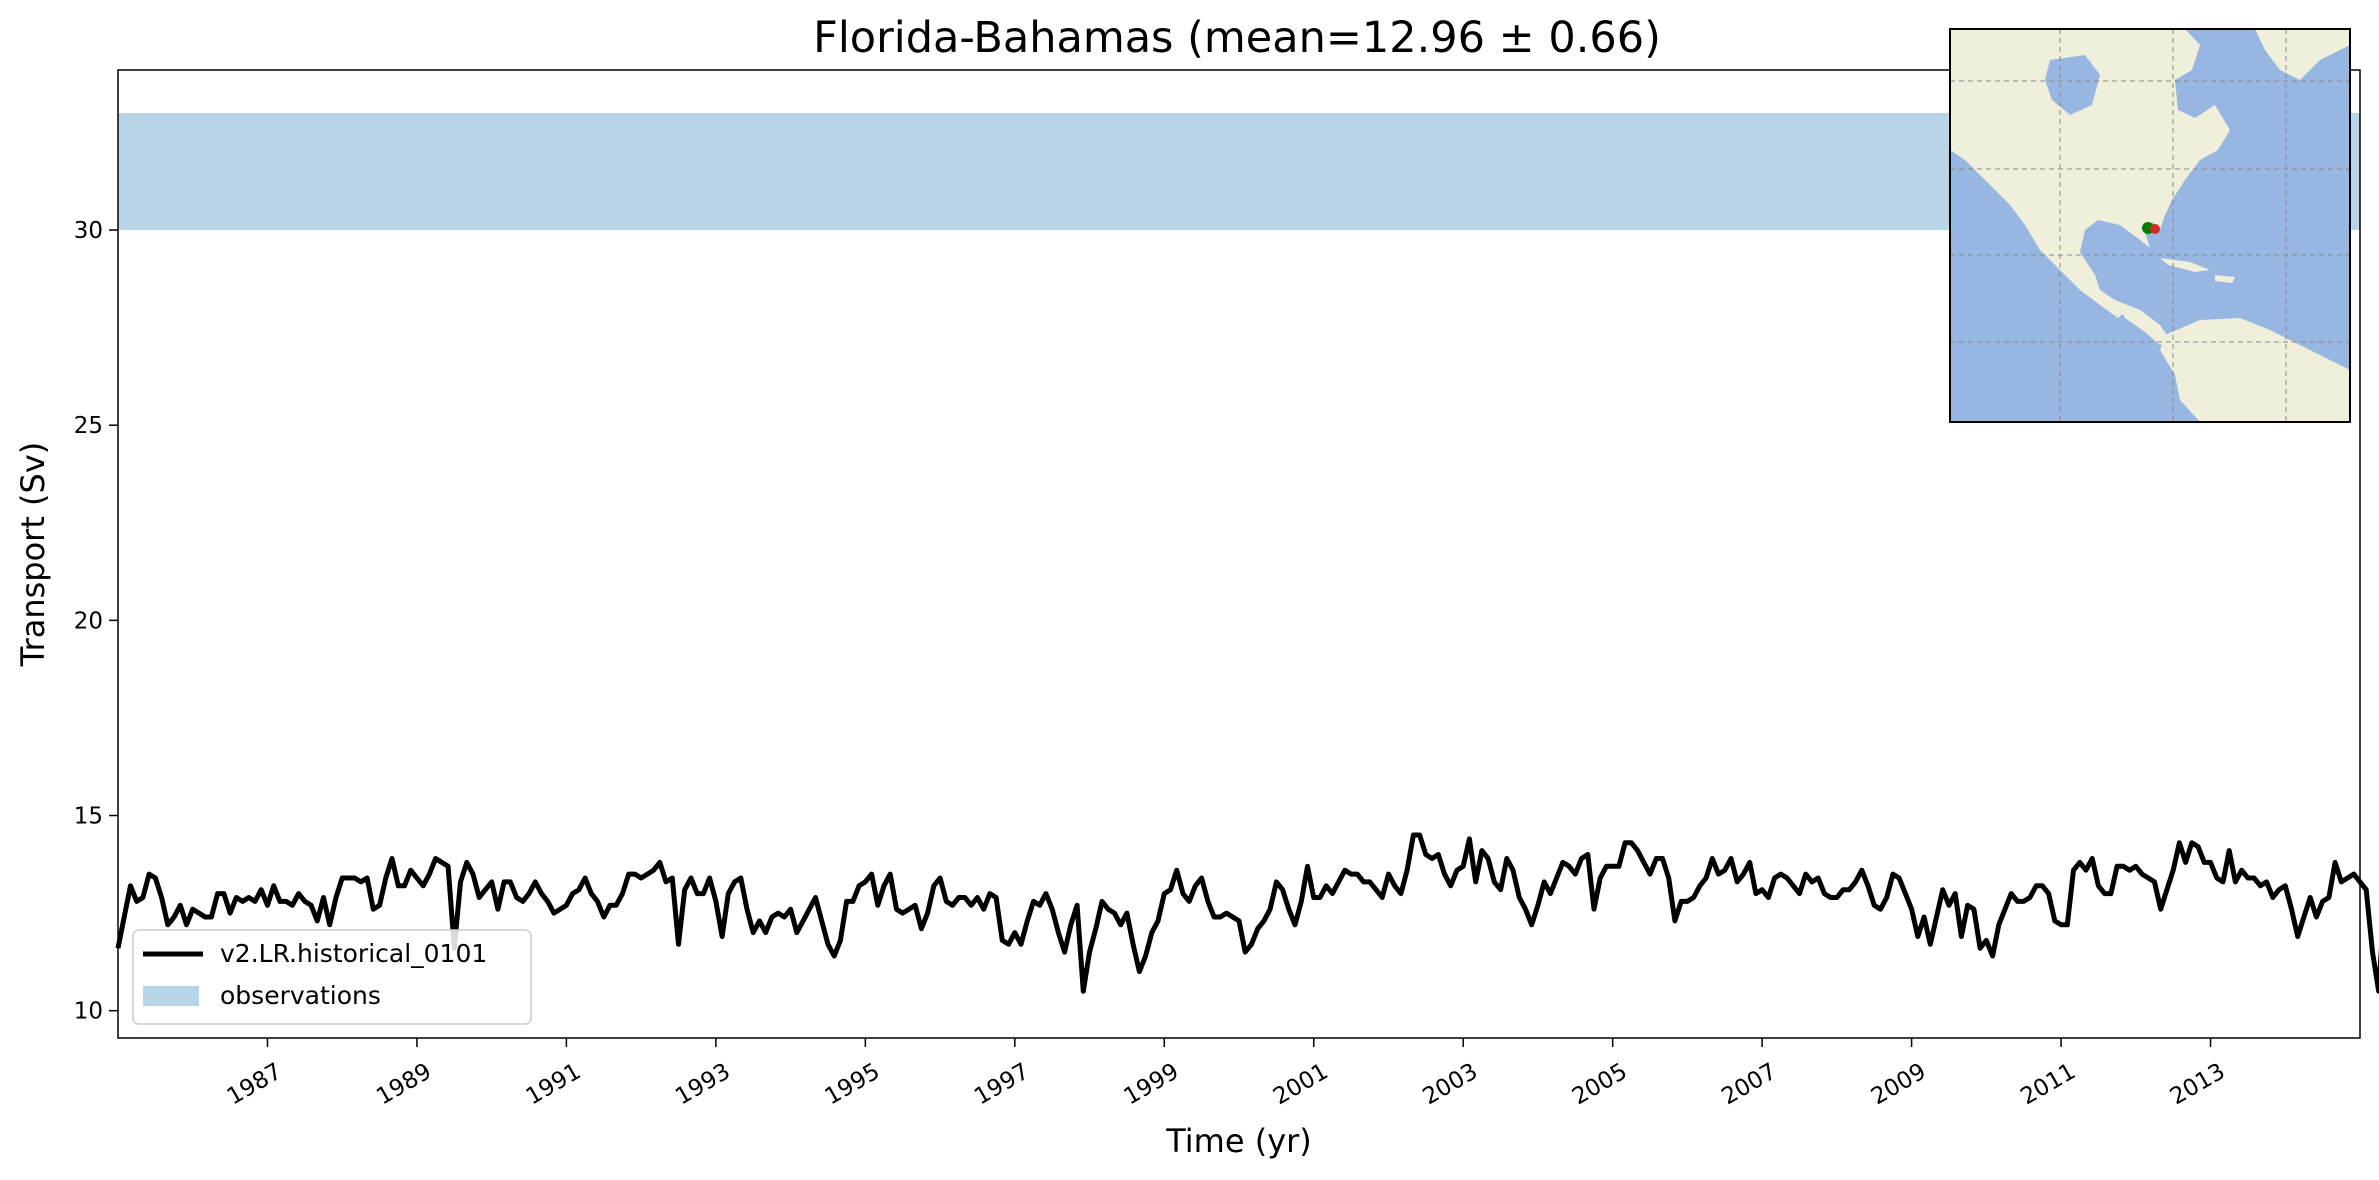 The height and width of the screenshot is (1180, 2379). What do you see at coordinates (1247, 913) in the screenshot?
I see `series-line-historical` at bounding box center [1247, 913].